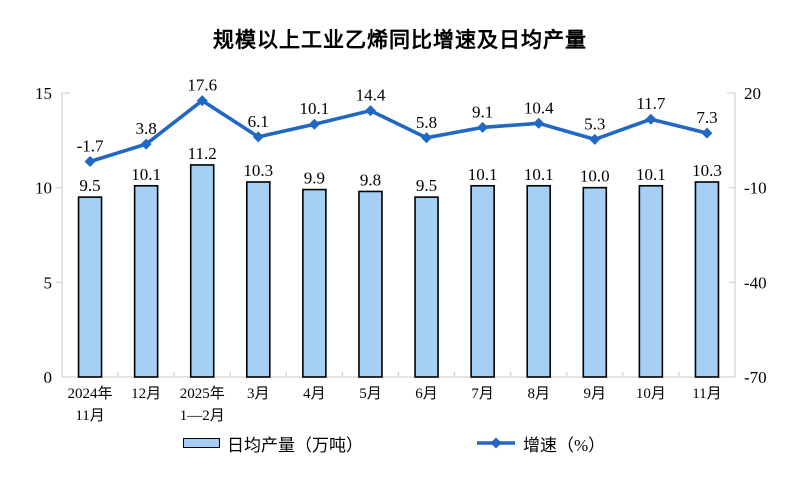 Image resolution: width=800 pixels, height=494 pixels. I want to click on line-value-label: 7.3, so click(706, 117).